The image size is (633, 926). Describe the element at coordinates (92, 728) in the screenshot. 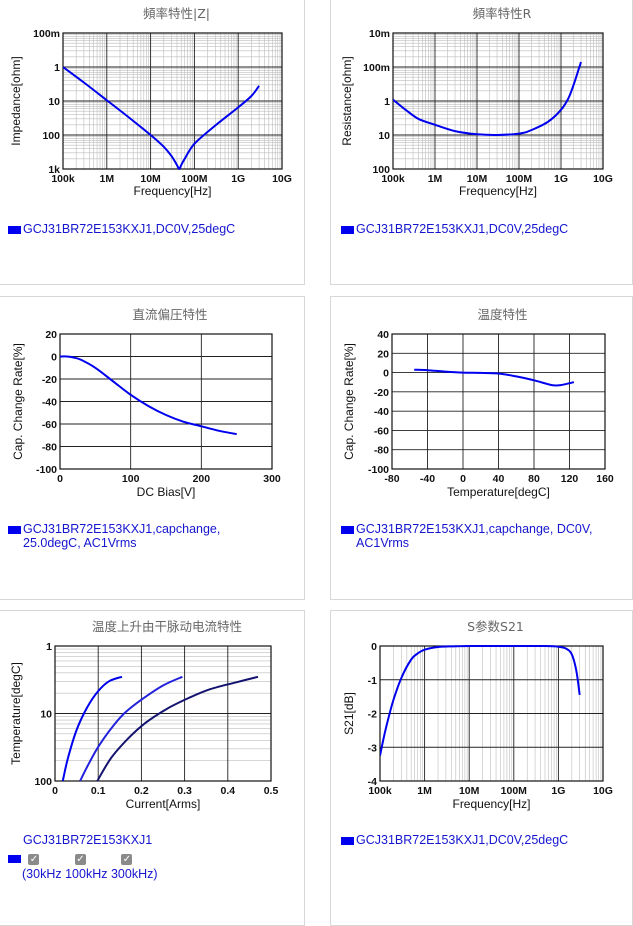

I see `series-line-30khz` at that location.